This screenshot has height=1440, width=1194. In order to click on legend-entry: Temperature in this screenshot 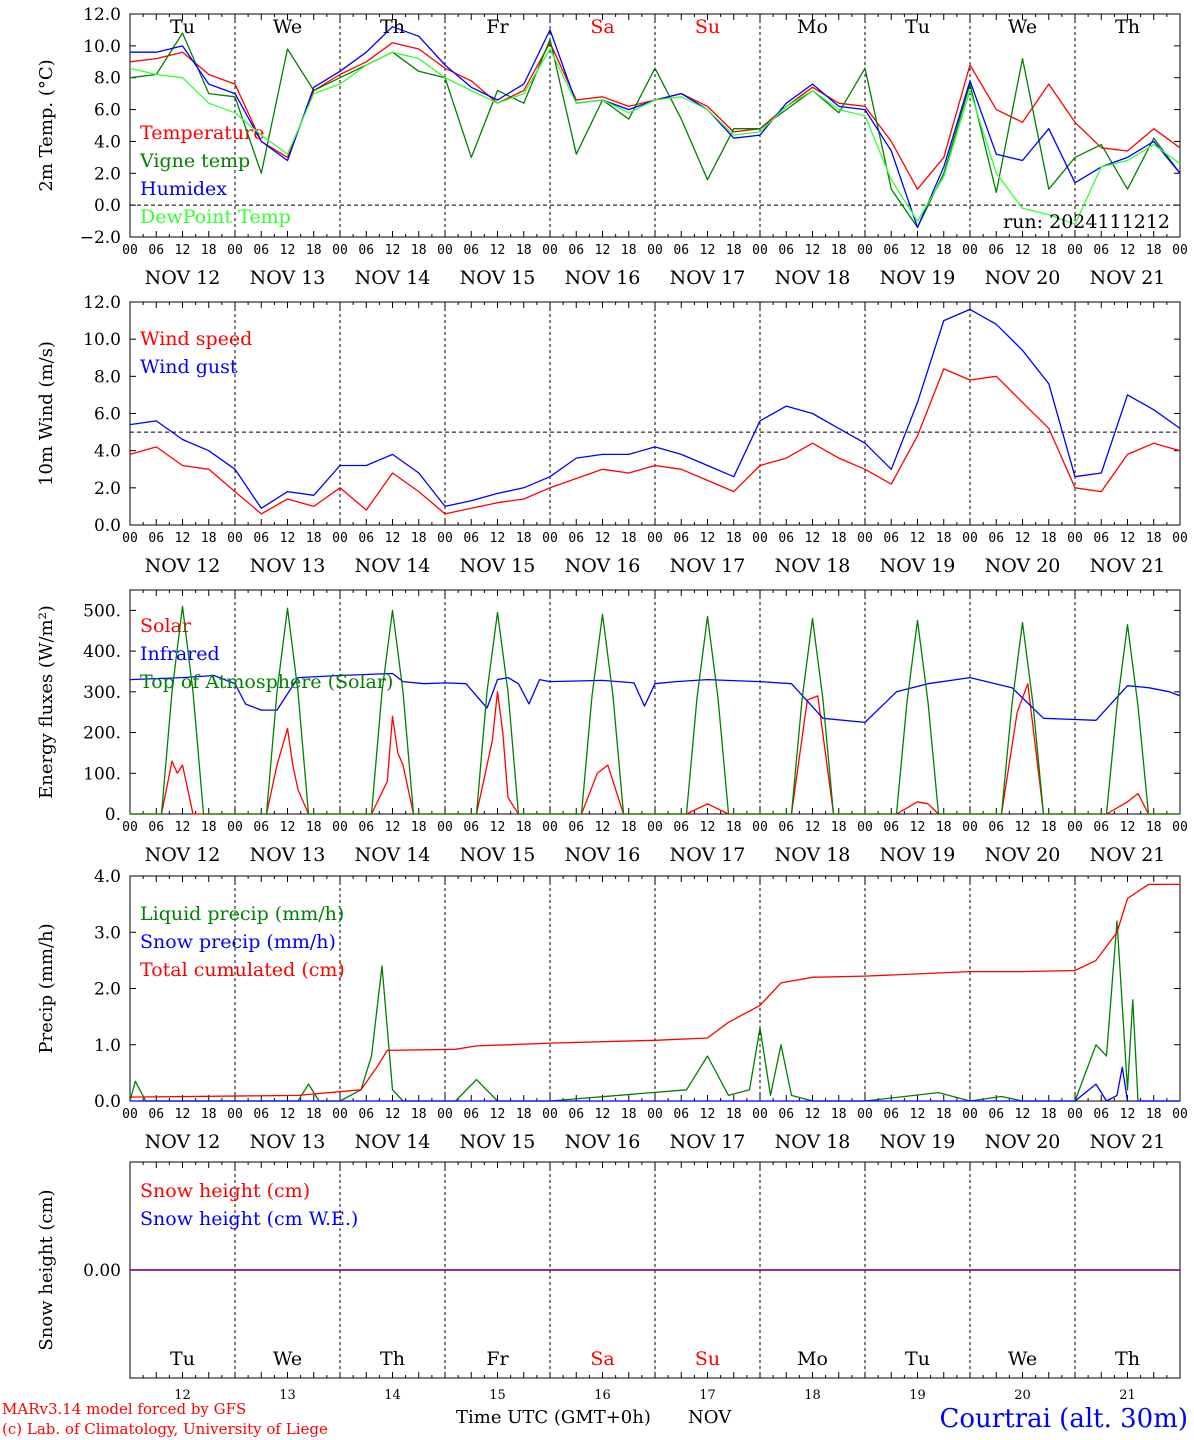, I will do `click(202, 133)`.